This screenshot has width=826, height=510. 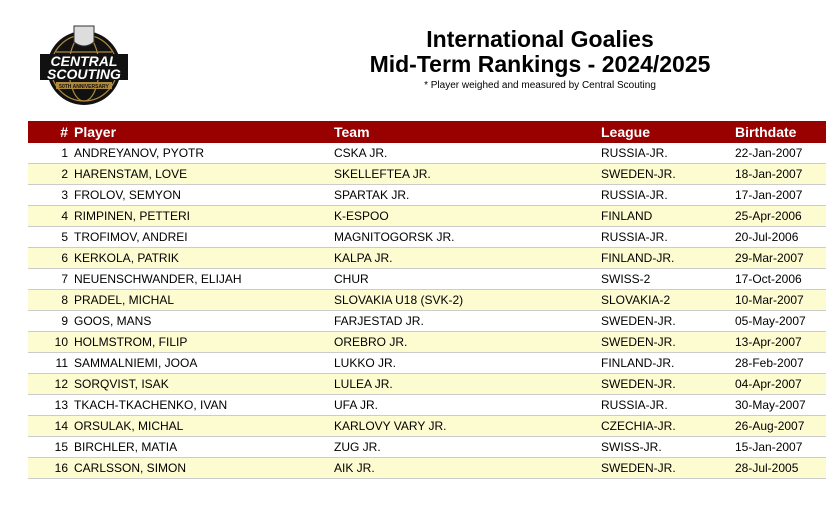 I want to click on col-rank: #, so click(x=51, y=132).